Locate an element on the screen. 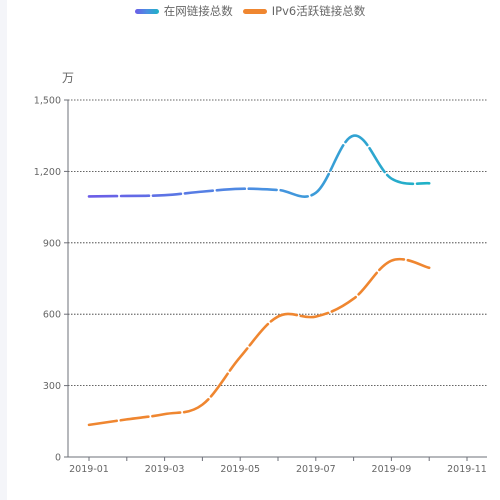 Image resolution: width=500 pixels, height=500 pixels. legend-item-ipv6-links: IPv6活跃链接总数 is located at coordinates (304, 11).